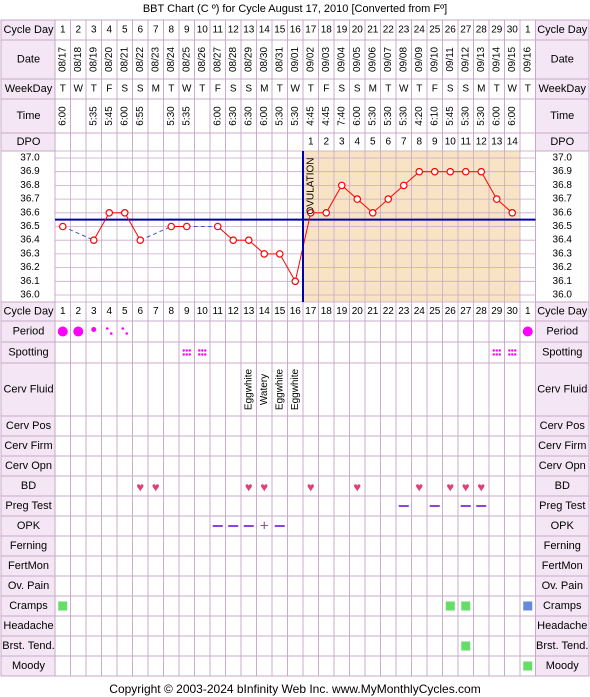 This screenshot has width=590, height=697. Describe the element at coordinates (562, 646) in the screenshot. I see `brst-tend-label-right: Brst. Tend.` at that location.